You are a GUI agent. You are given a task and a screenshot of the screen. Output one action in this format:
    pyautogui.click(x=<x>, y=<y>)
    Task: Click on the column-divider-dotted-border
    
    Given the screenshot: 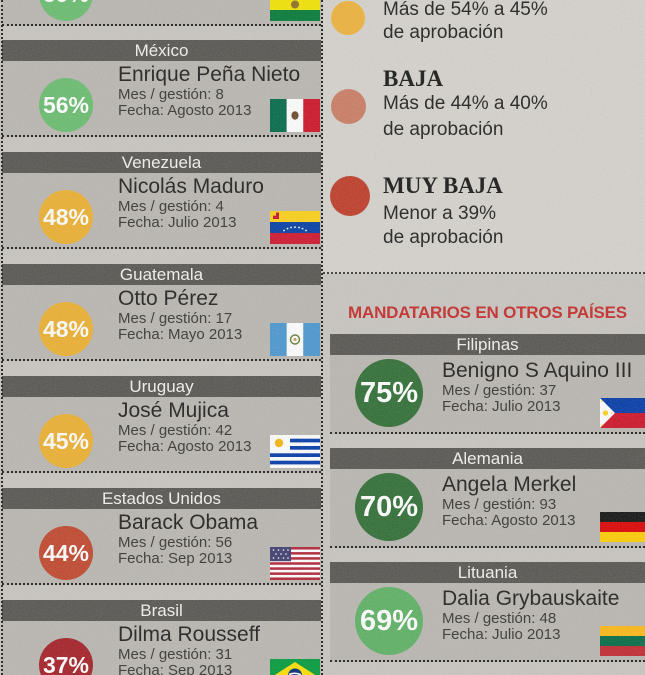 What is the action you would take?
    pyautogui.click(x=322, y=337)
    